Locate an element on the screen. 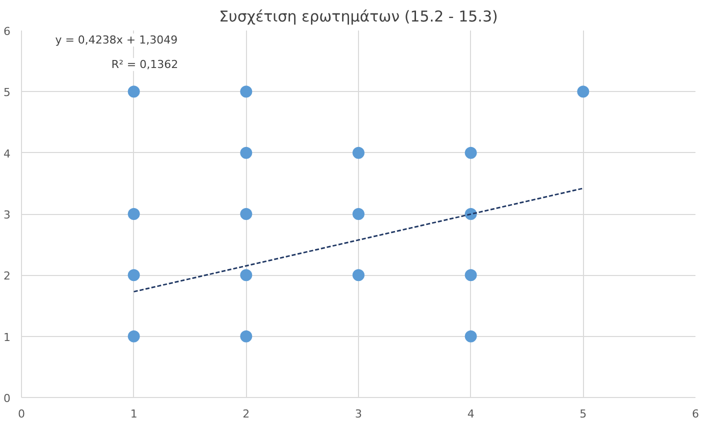  x-tick-label: 5 is located at coordinates (583, 414).